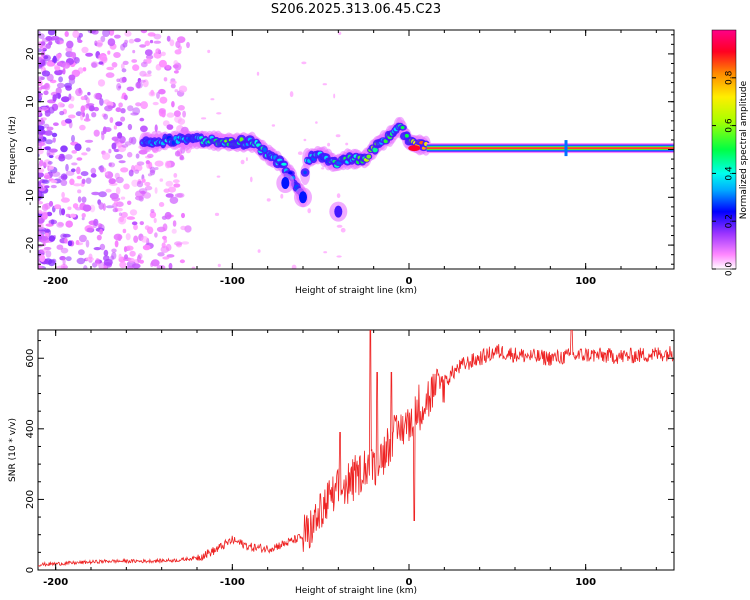 The image size is (750, 600). What do you see at coordinates (30, 358) in the screenshot?
I see `y-tick-label: 600` at bounding box center [30, 358].